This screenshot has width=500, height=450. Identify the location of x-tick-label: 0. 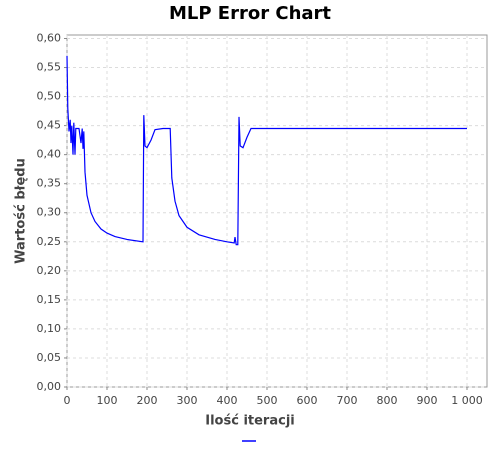
(67, 400).